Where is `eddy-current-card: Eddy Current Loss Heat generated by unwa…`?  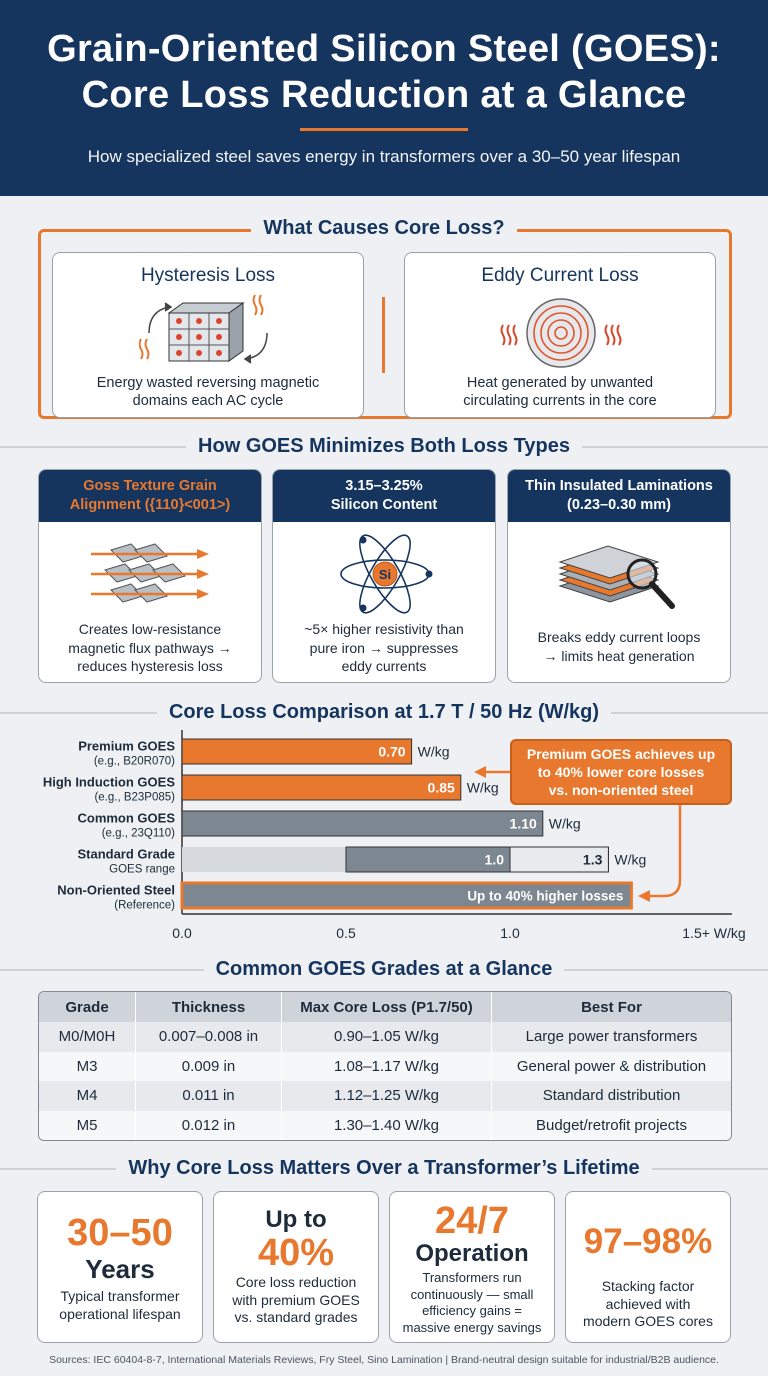
eddy-current-card: Eddy Current Loss Heat generated by unwa… is located at coordinates (560, 335).